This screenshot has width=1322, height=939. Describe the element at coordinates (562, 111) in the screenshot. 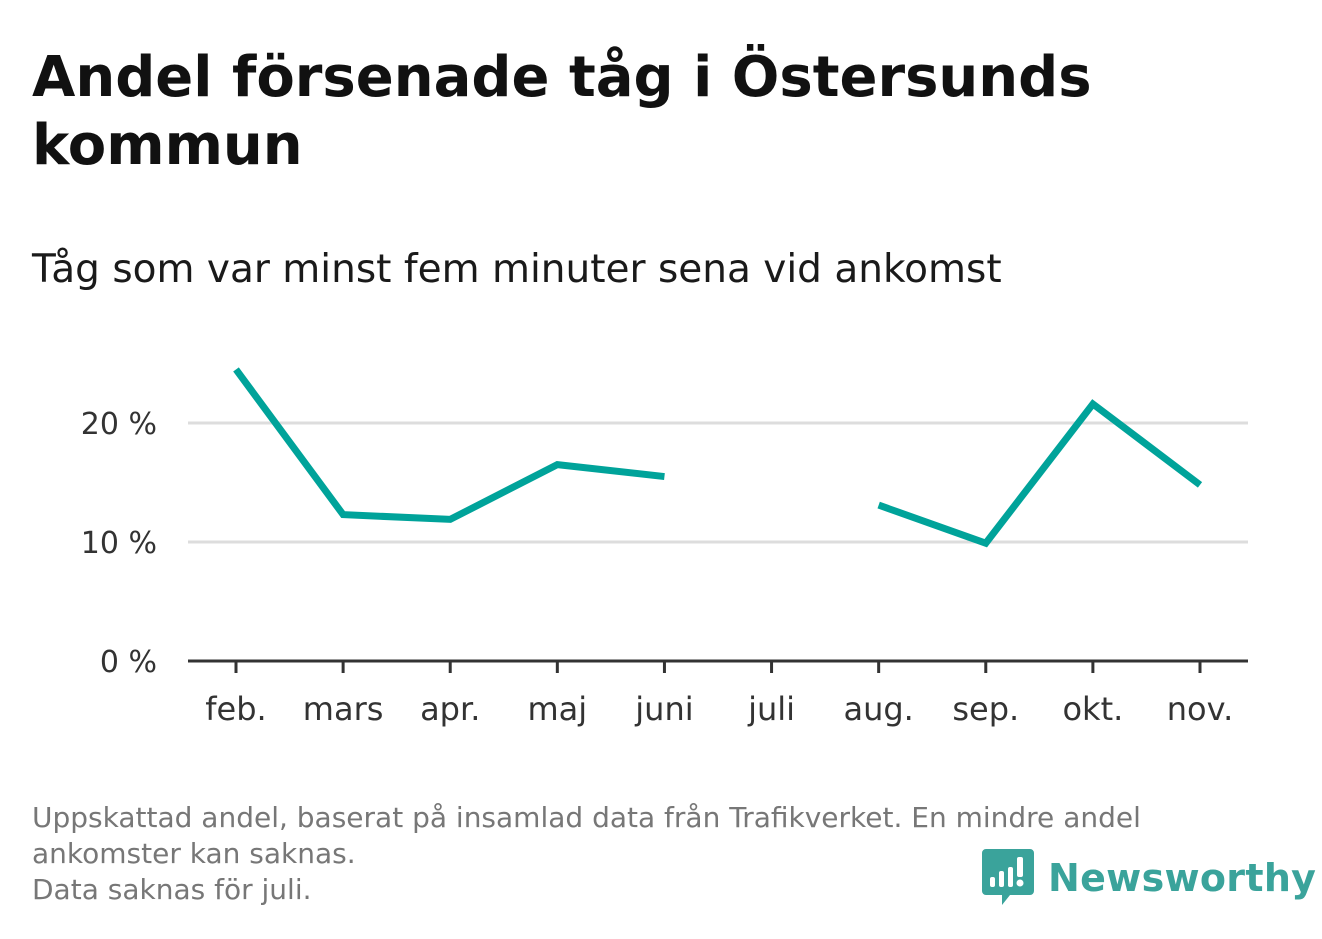

I see `chart-title: Andel försenade tåg i Östersunds kommun` at that location.